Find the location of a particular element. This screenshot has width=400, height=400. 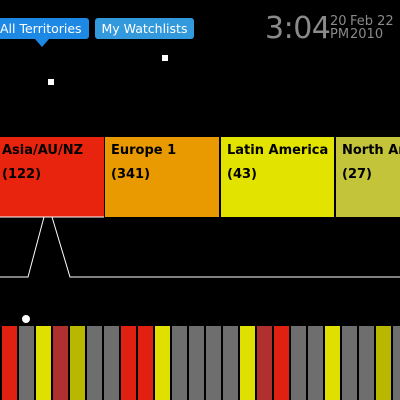

region-tile-north-america: North Am (27) is located at coordinates (368, 177).